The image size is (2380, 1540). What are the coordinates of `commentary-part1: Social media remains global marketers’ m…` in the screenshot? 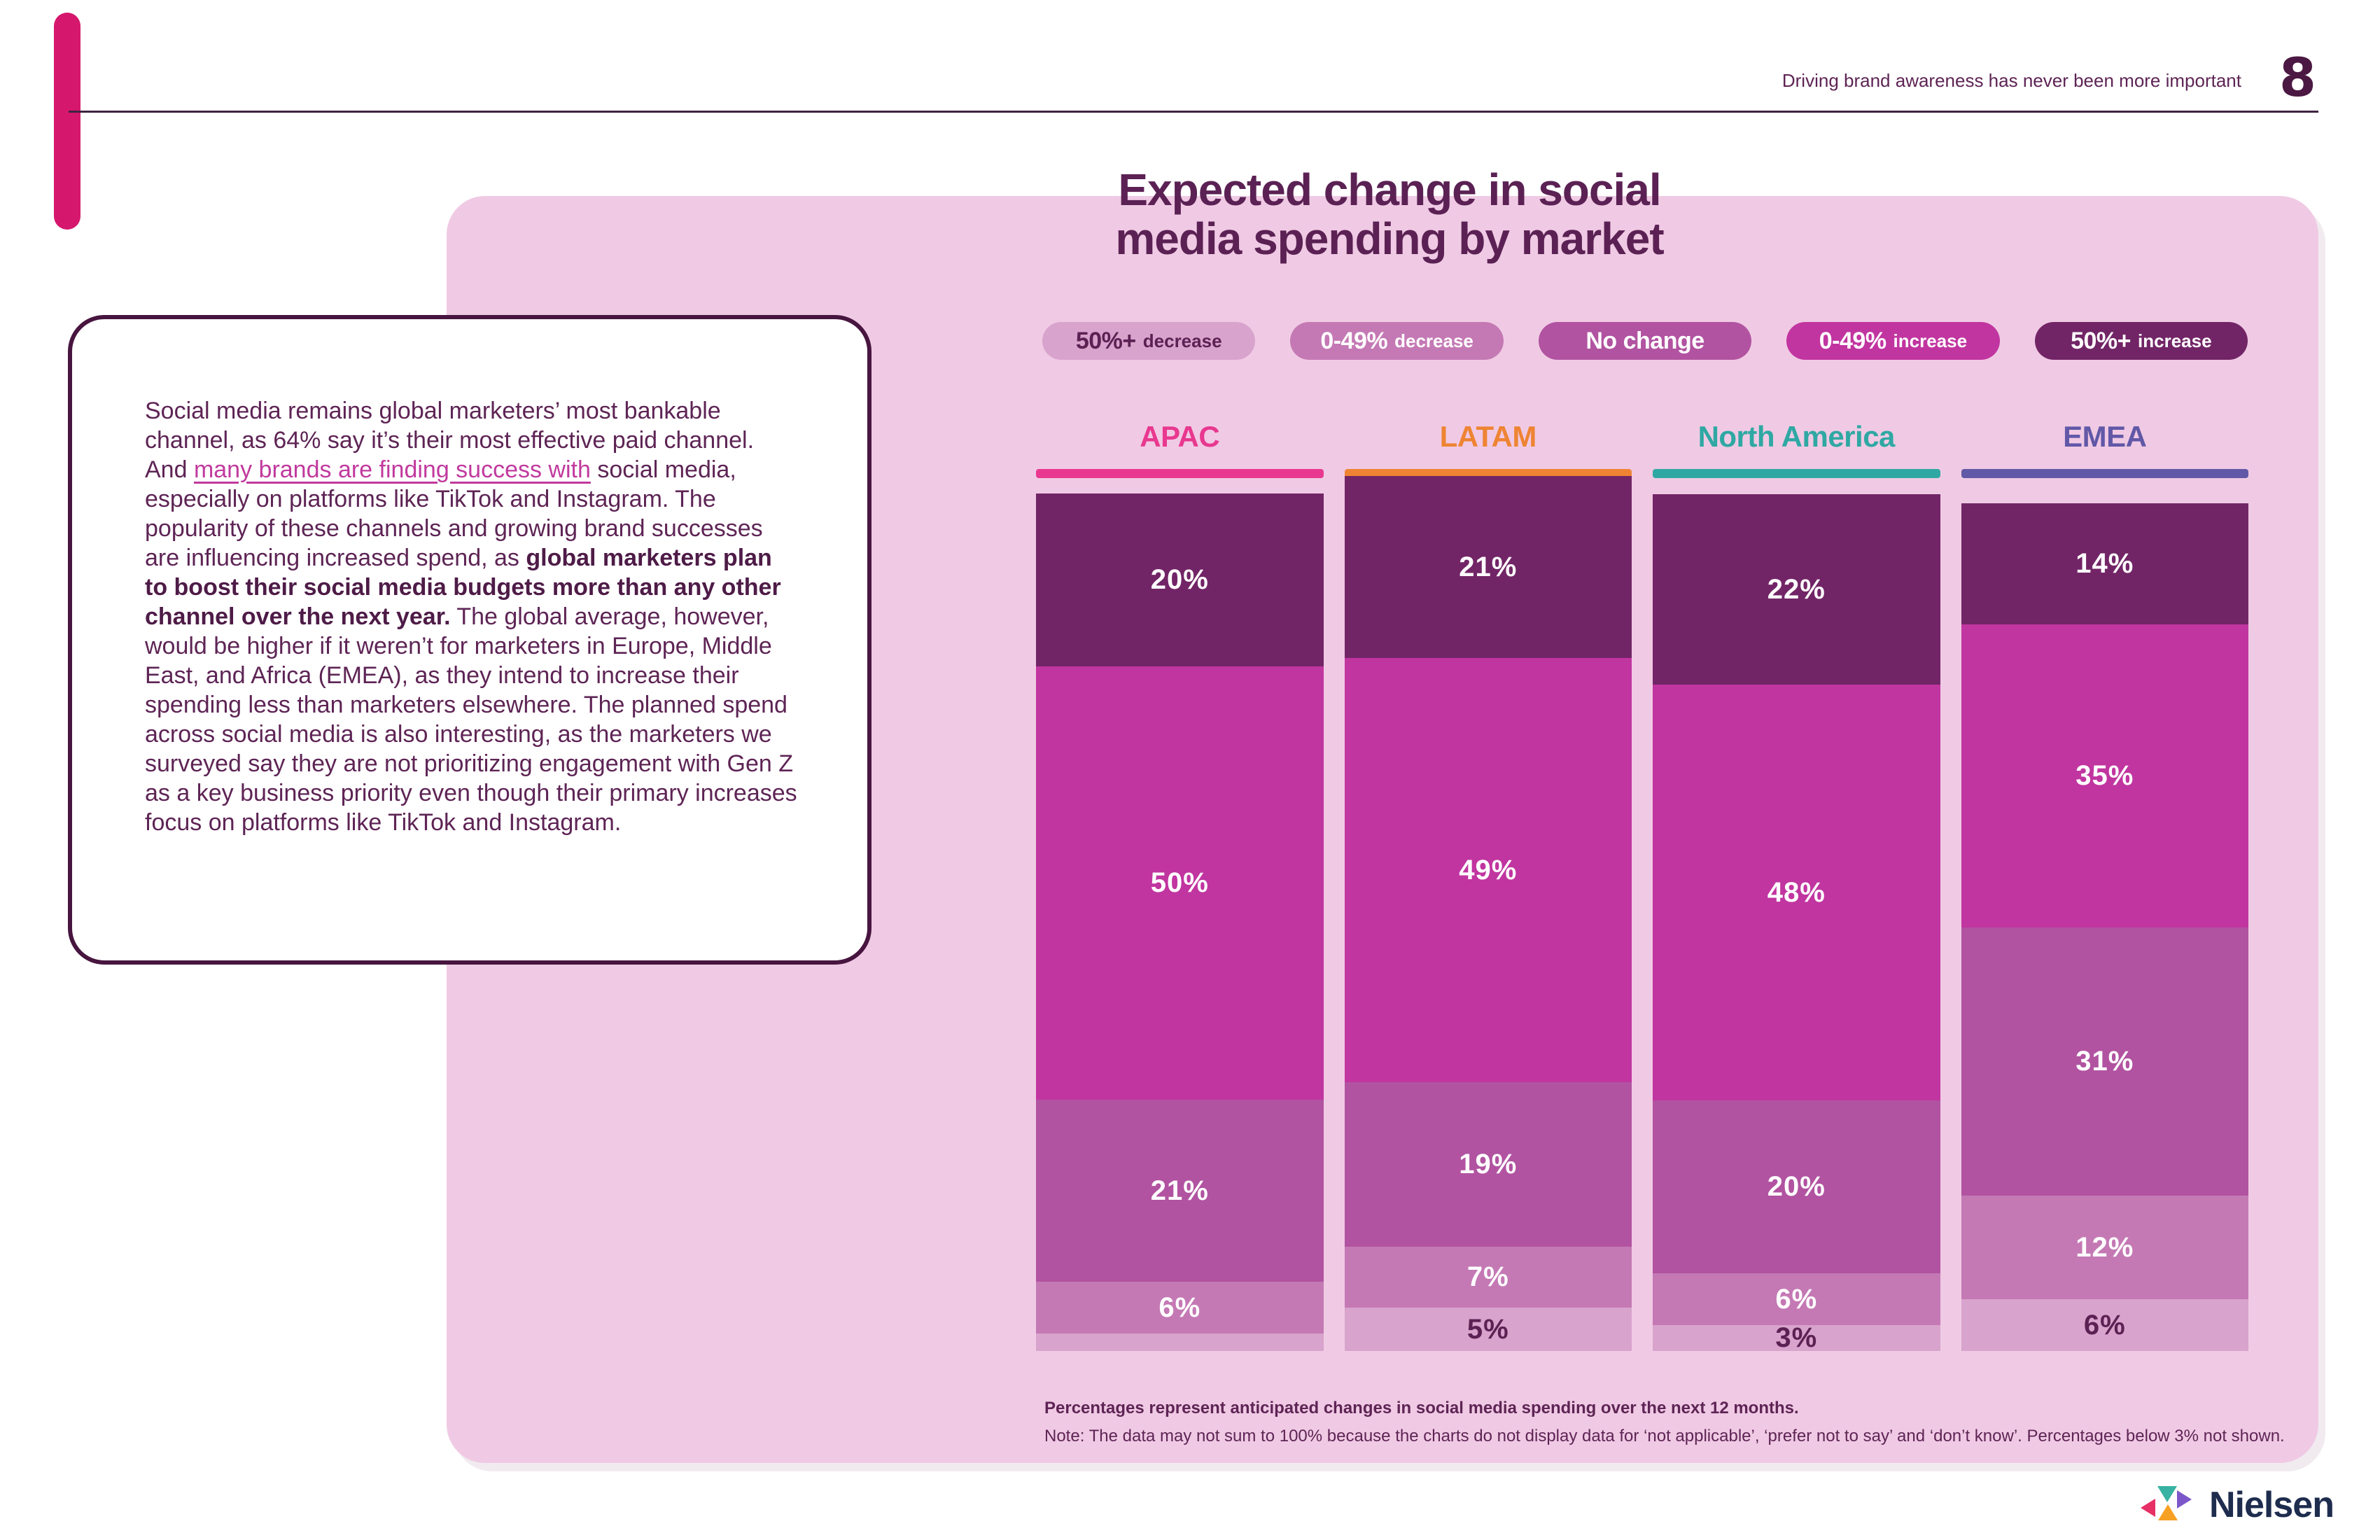 It's located at (450, 440).